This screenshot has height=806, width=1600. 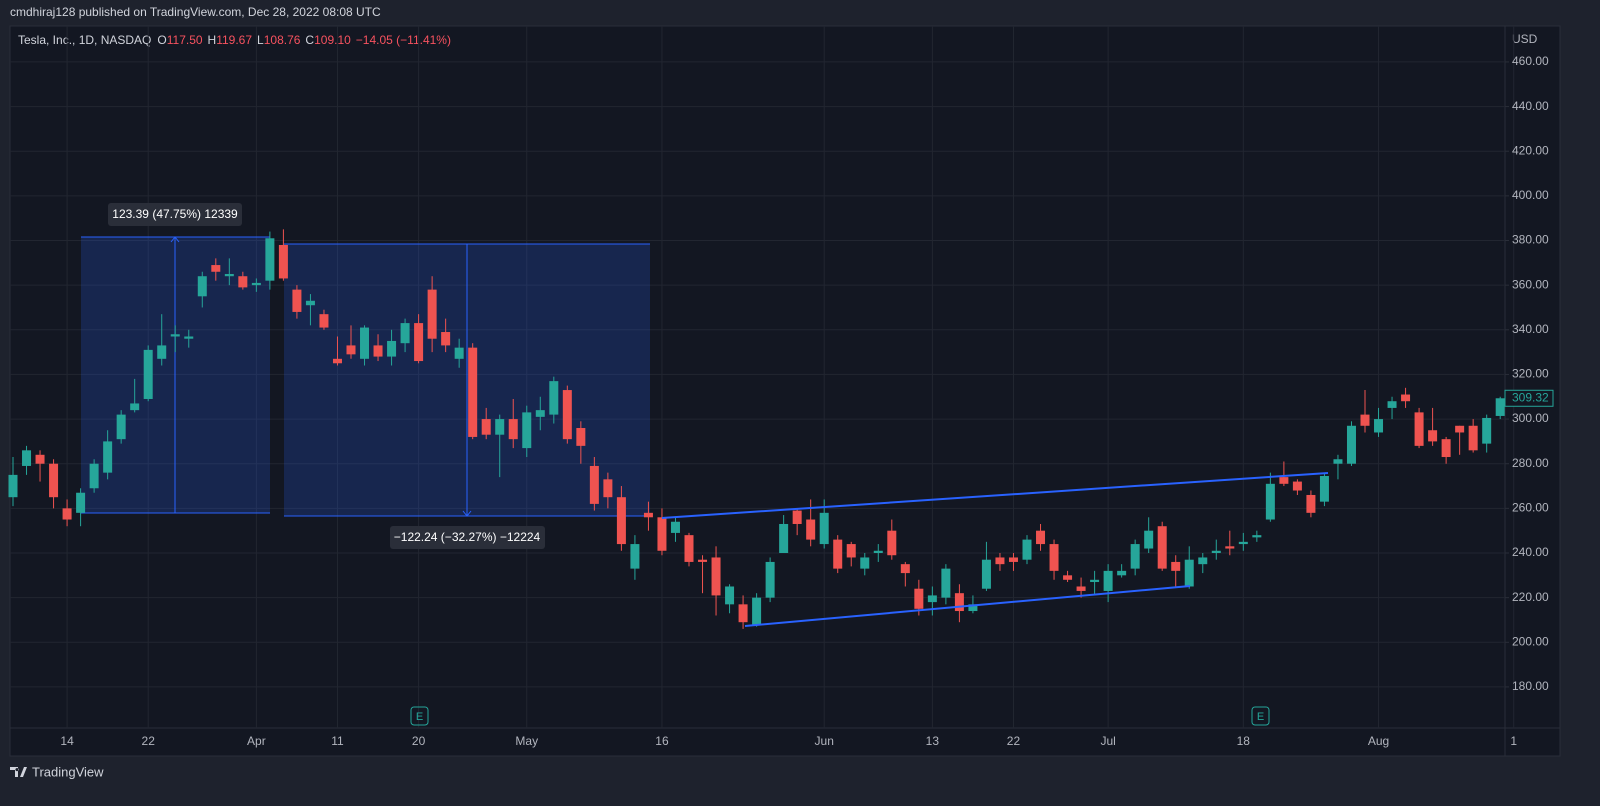 What do you see at coordinates (282, 40) in the screenshot?
I see `ohlc-value: 108.76` at bounding box center [282, 40].